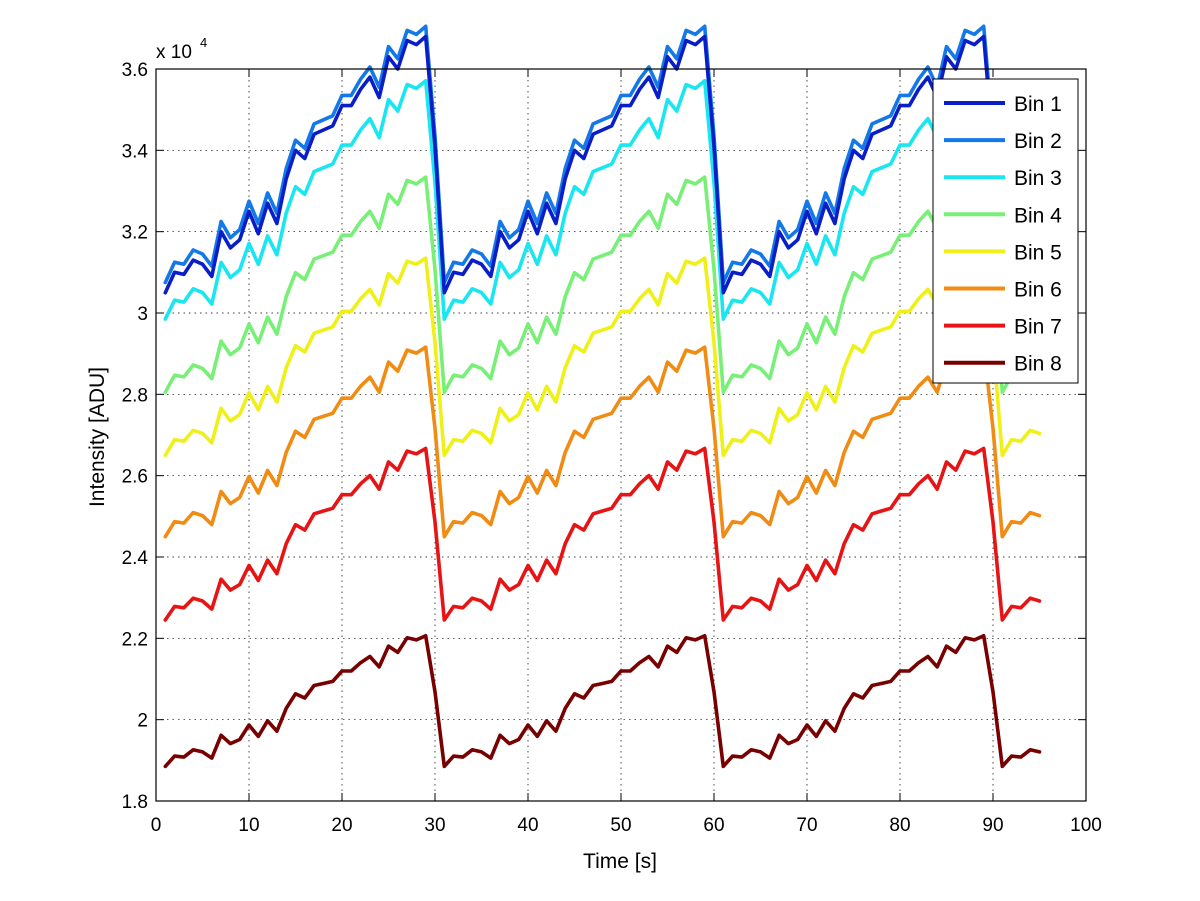  What do you see at coordinates (135, 802) in the screenshot?
I see `y-tick-label: 1.8` at bounding box center [135, 802].